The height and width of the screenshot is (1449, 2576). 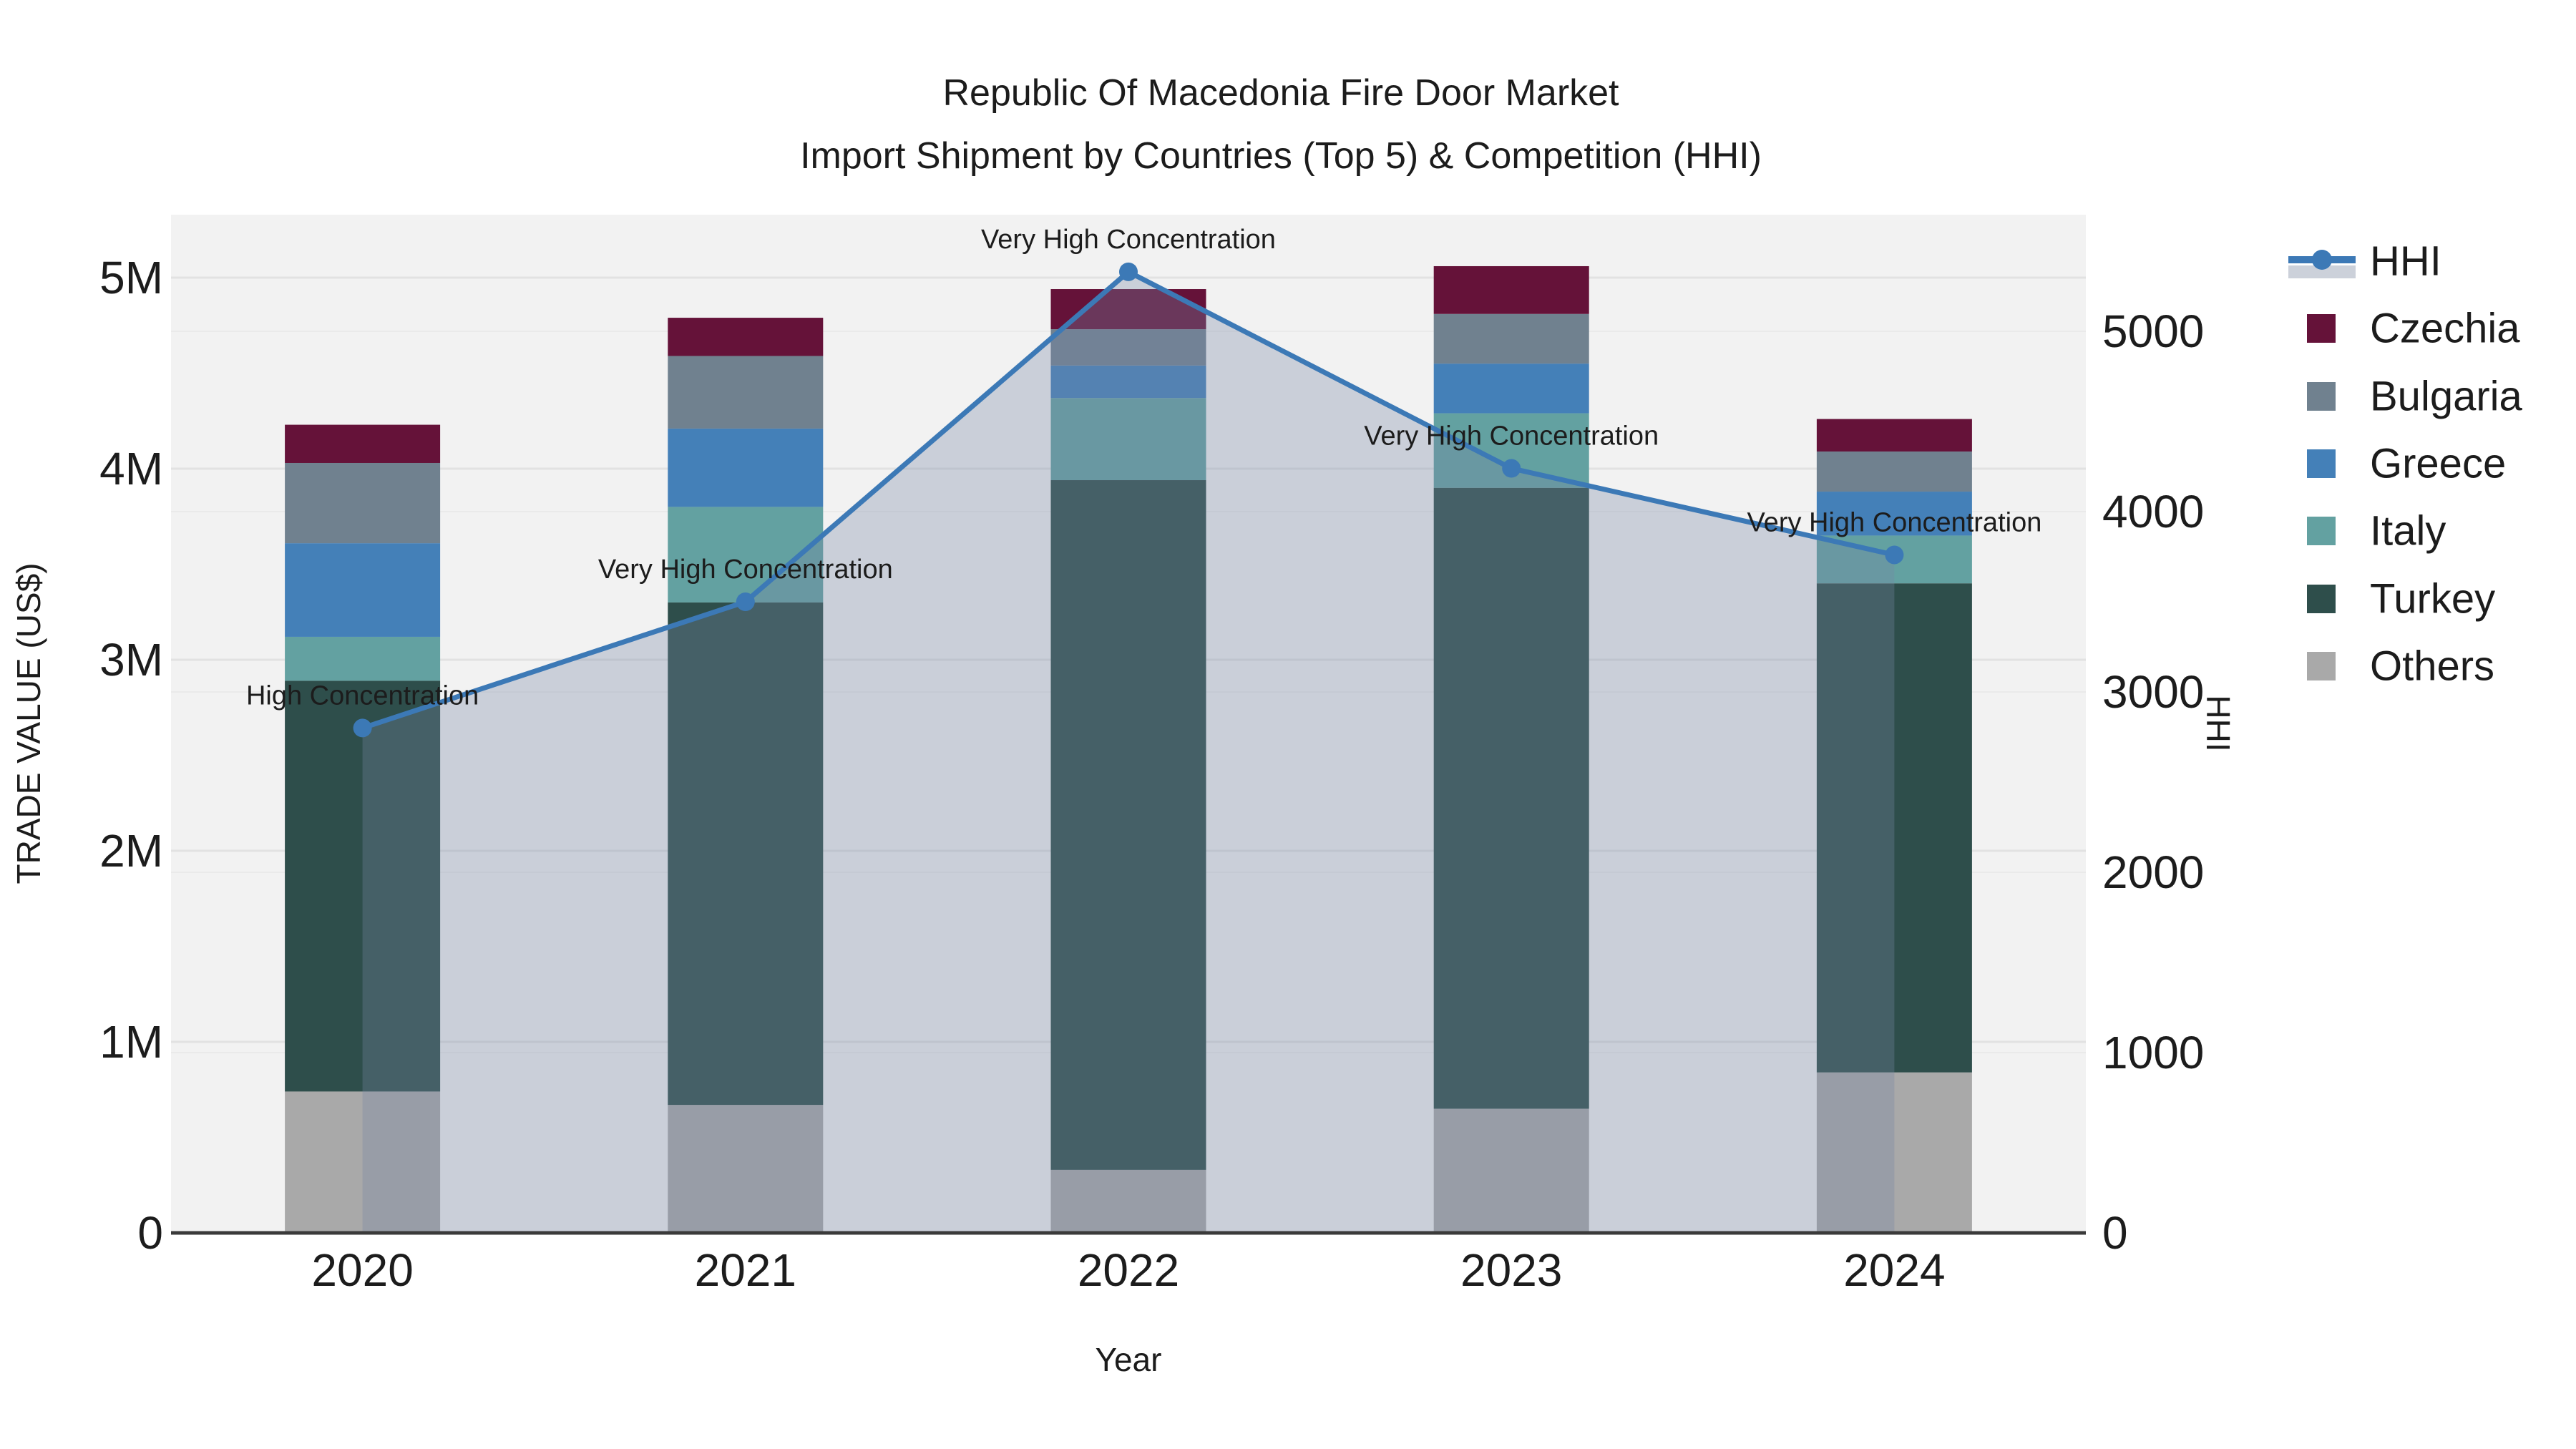 I want to click on bar-segment-bulgaria-2022, so click(x=1128, y=347).